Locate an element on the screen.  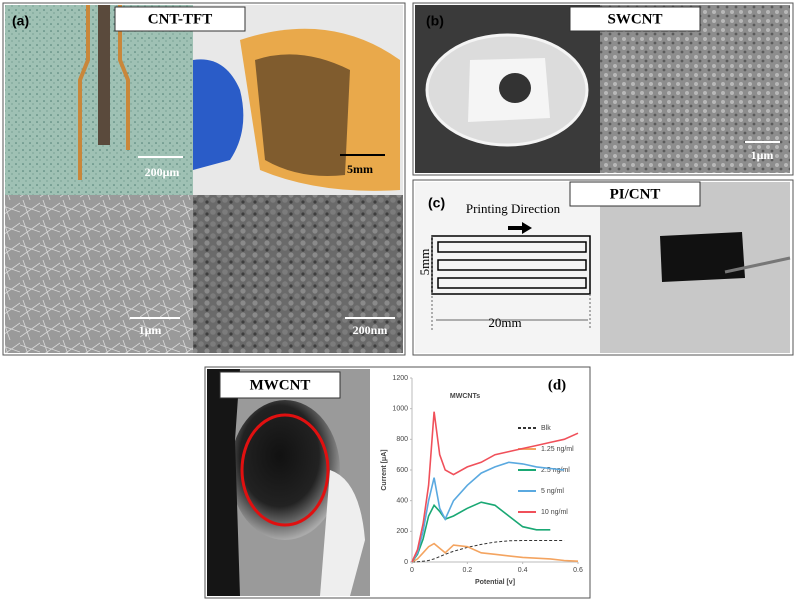
panel-title: PI/CNT is located at coordinates (635, 194).